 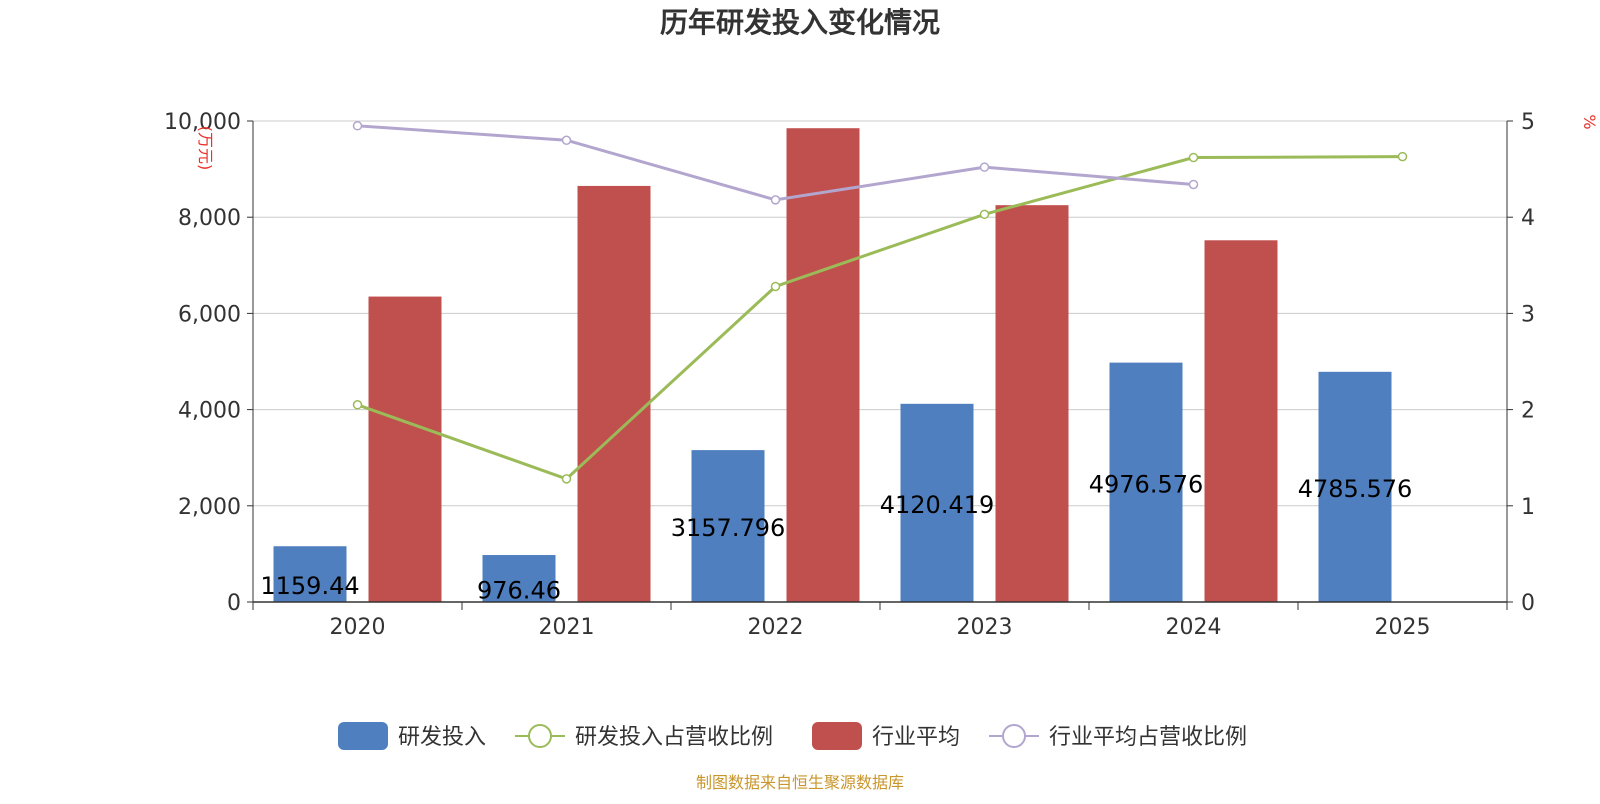 I want to click on chart-title: 历年研发投入变化情况, so click(x=800, y=22).